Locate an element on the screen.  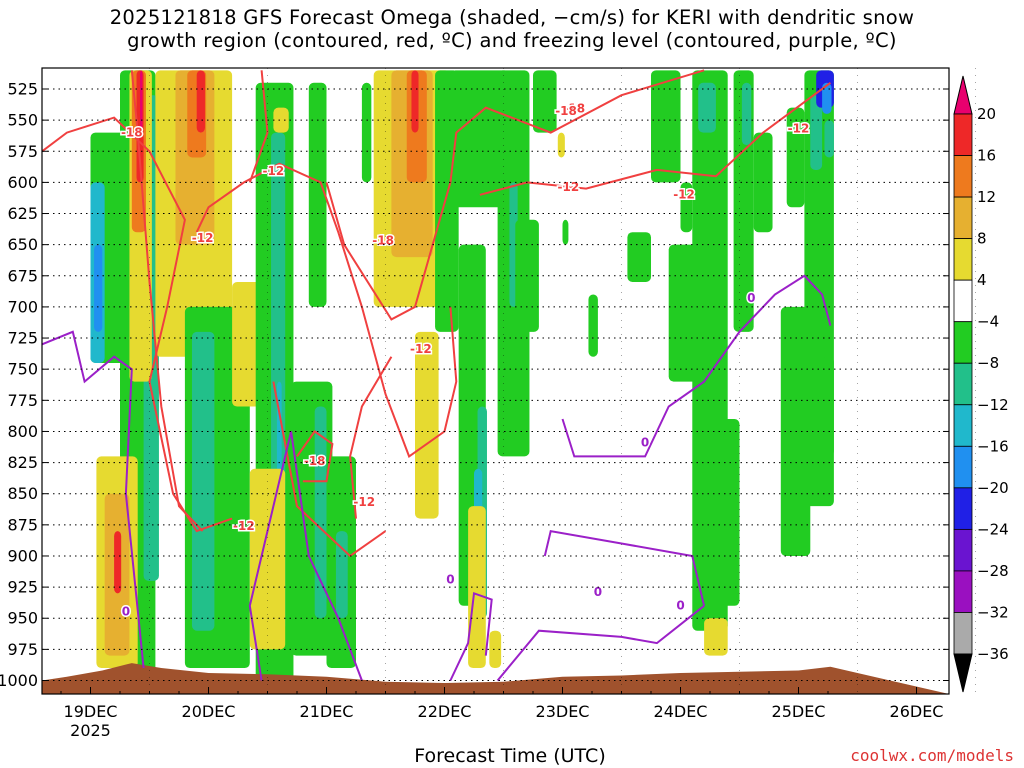
dendritic-label-10: -18 is located at coordinates (566, 111).